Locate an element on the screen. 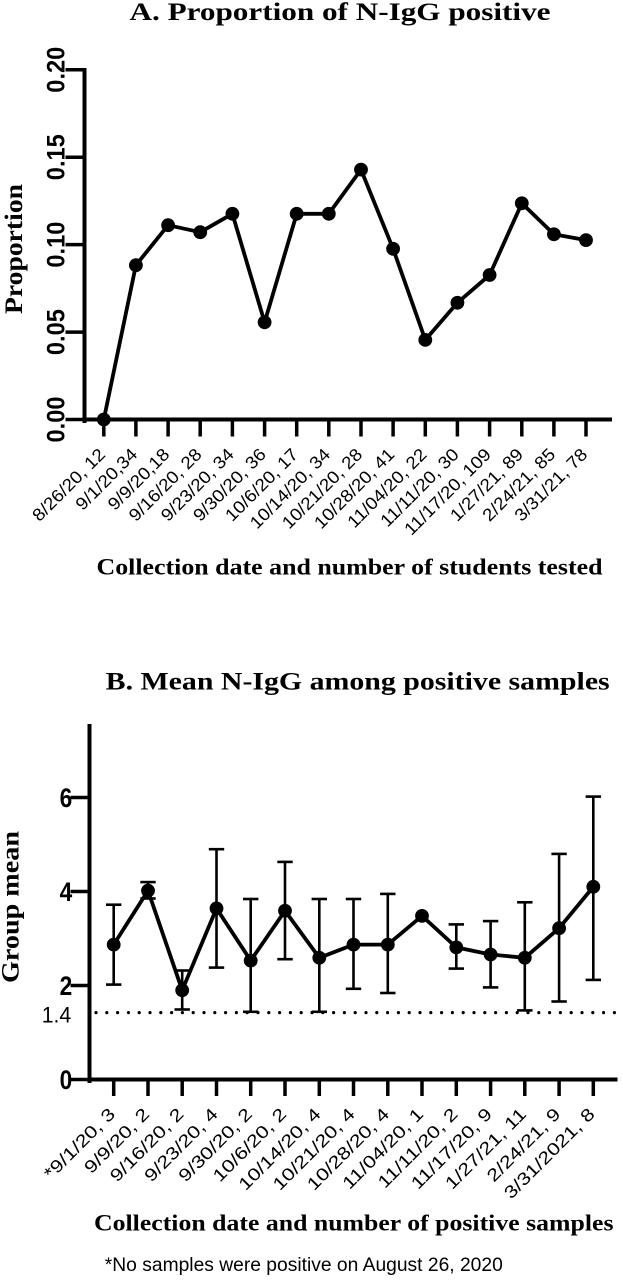  svg-text: 0.10 is located at coordinates (57, 245).